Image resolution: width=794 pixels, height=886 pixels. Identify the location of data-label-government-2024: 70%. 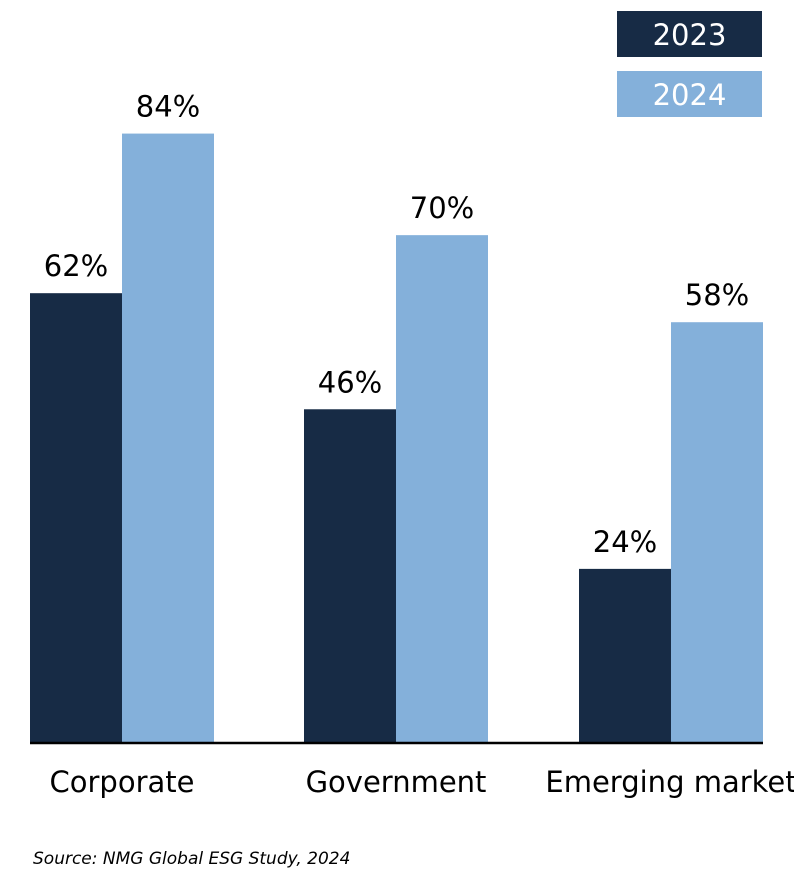
(442, 208).